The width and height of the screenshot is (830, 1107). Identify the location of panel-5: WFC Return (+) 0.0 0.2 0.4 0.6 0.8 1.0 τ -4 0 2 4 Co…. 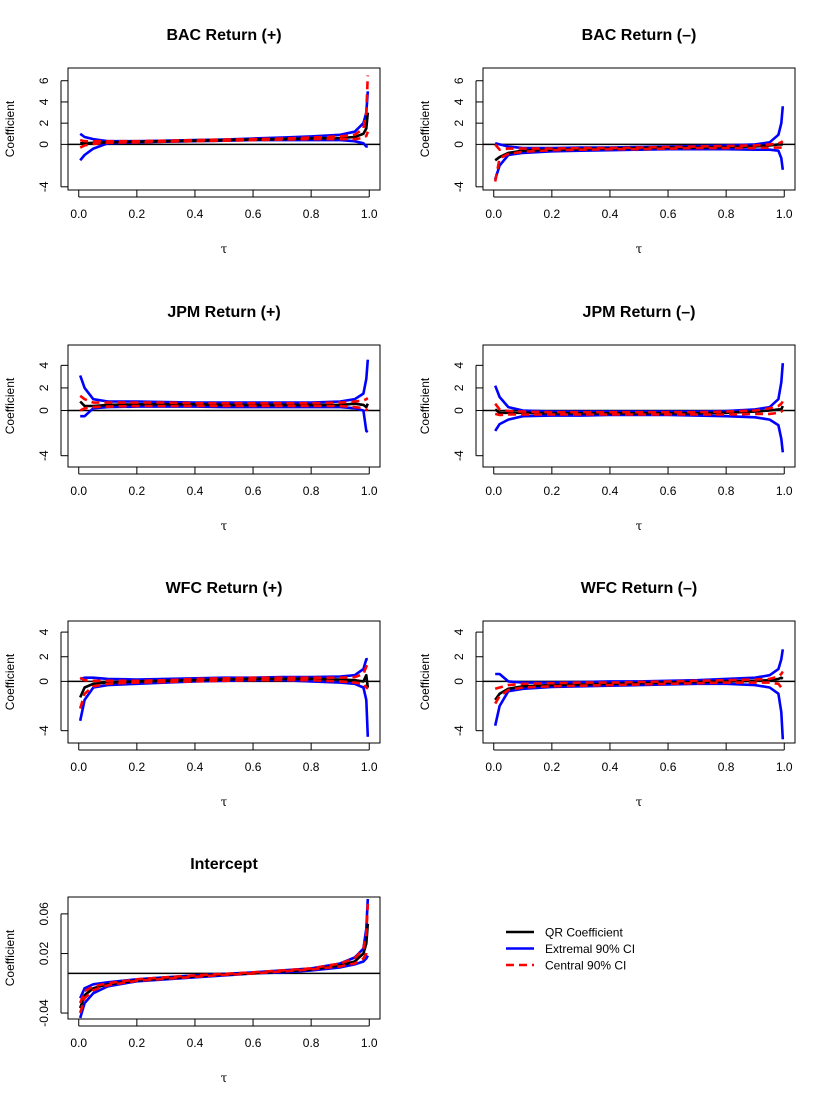
(192, 694).